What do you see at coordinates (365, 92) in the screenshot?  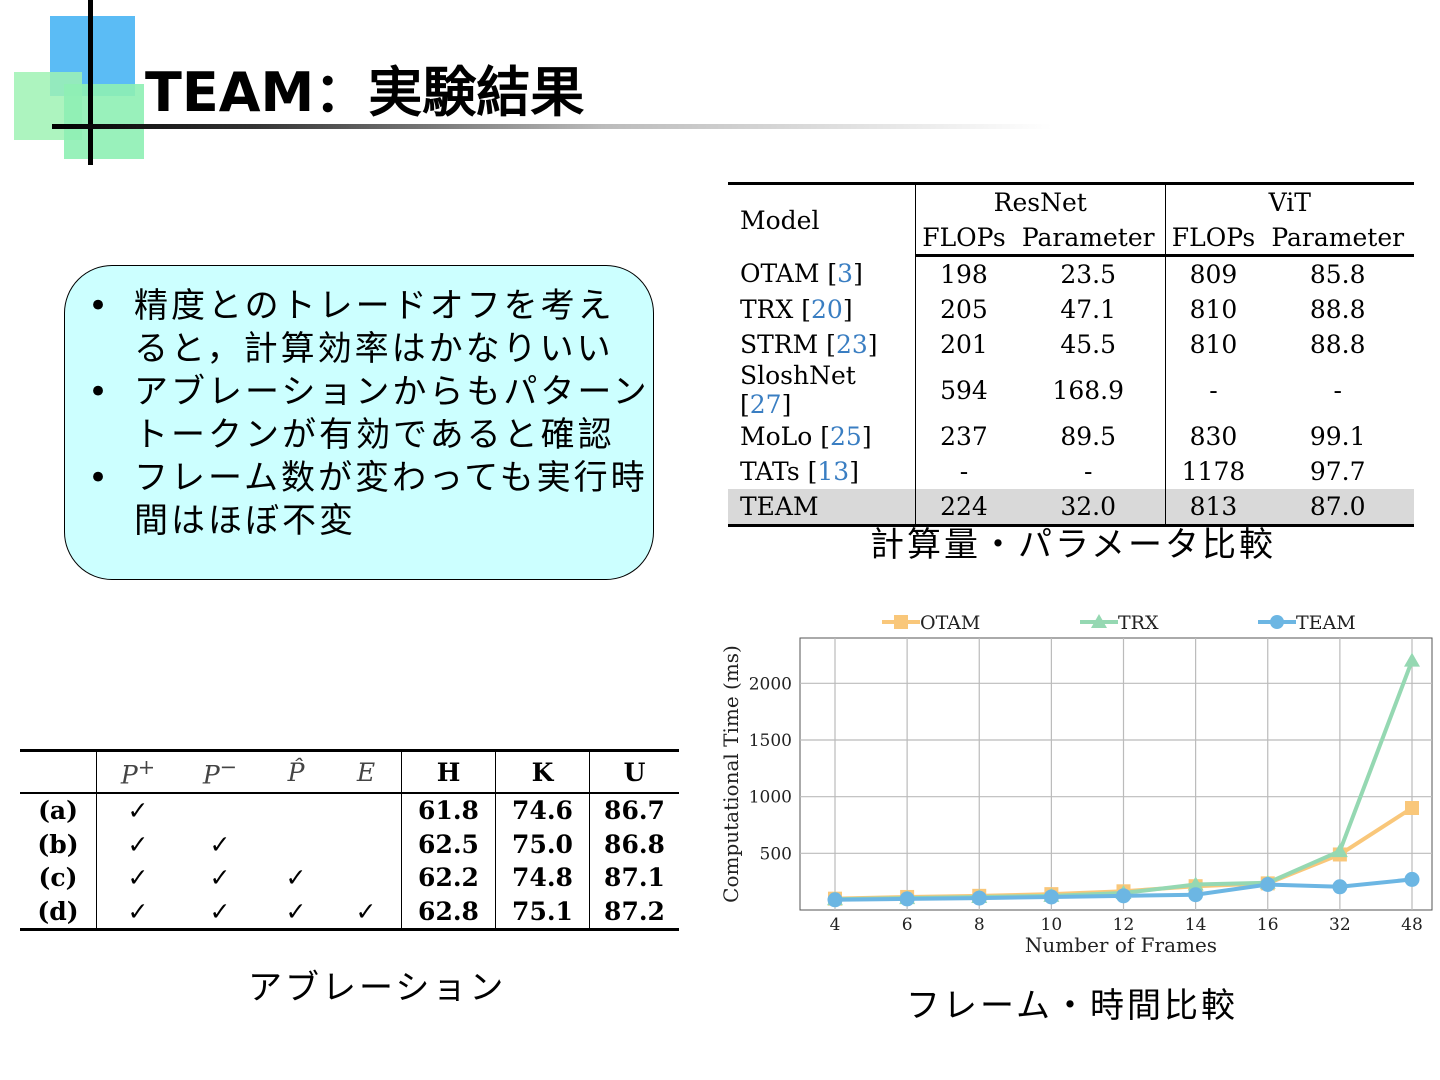 I see `slide-title: TEAM：実験結果` at bounding box center [365, 92].